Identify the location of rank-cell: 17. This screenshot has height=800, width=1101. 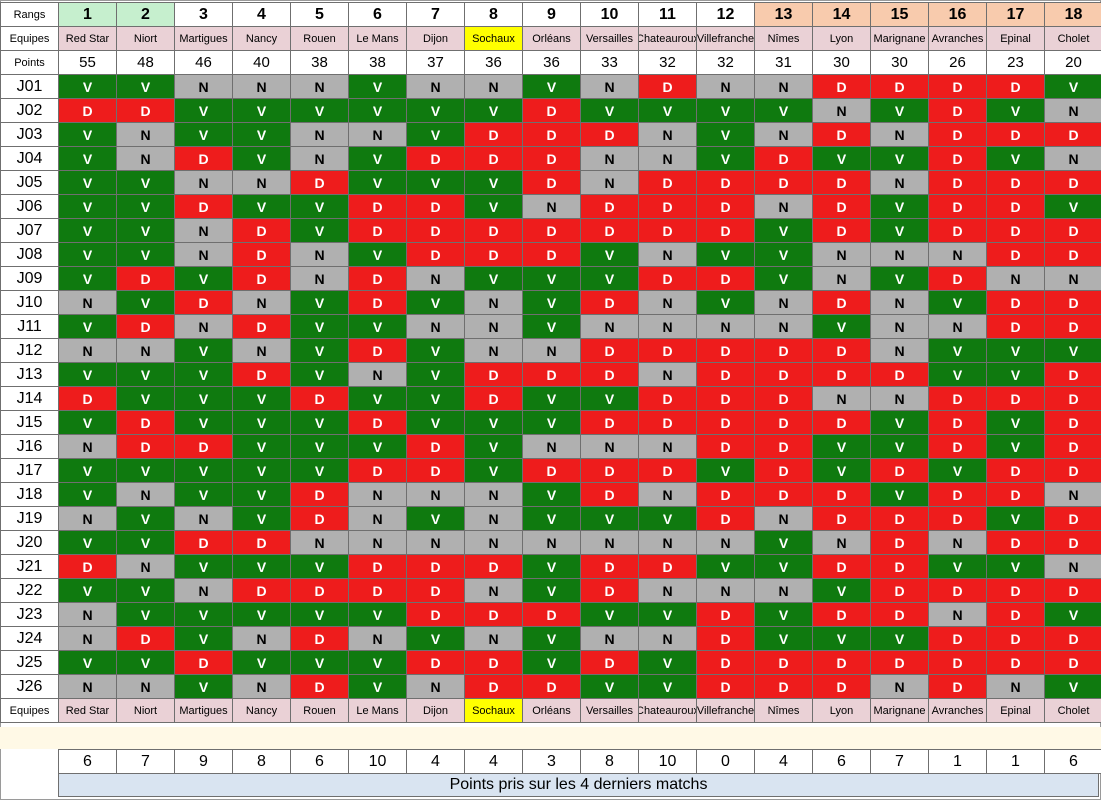
(1015, 14).